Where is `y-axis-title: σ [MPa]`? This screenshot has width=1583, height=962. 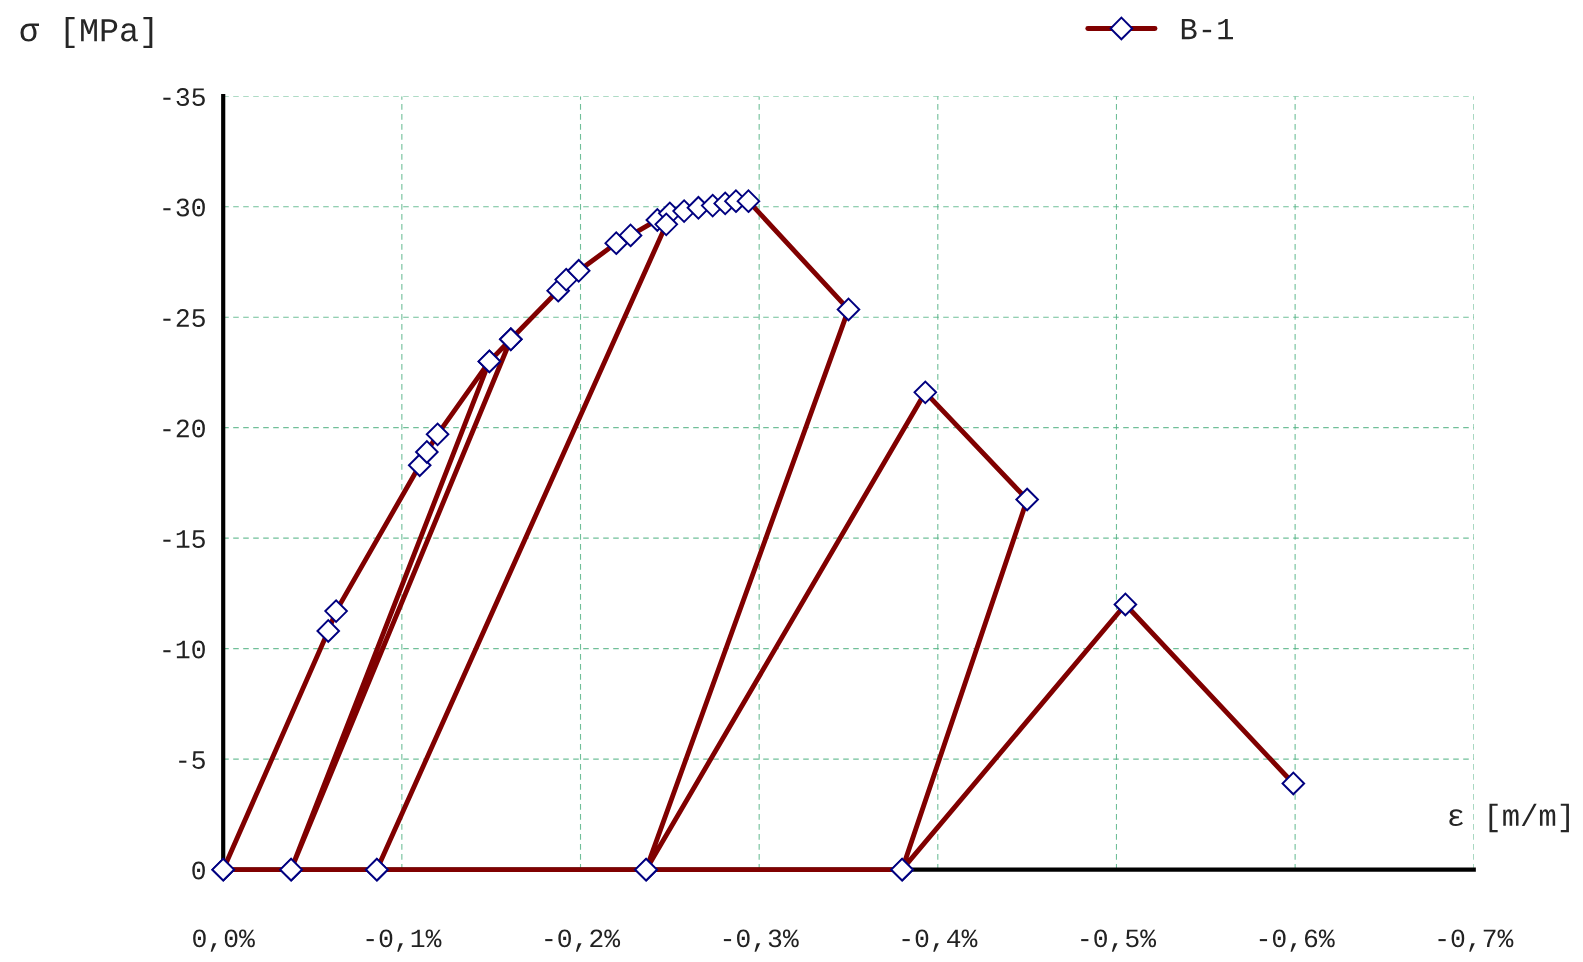
y-axis-title: σ [MPa] is located at coordinates (86, 33).